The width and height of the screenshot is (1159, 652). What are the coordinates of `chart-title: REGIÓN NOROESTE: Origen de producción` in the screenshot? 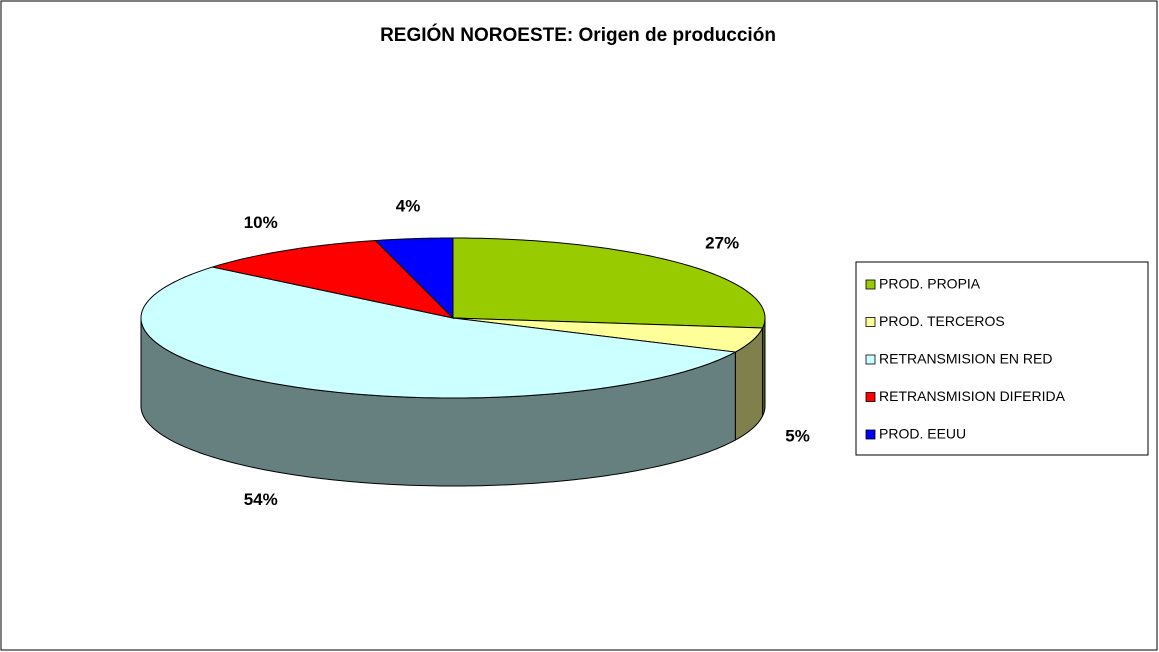 It's located at (578, 35).